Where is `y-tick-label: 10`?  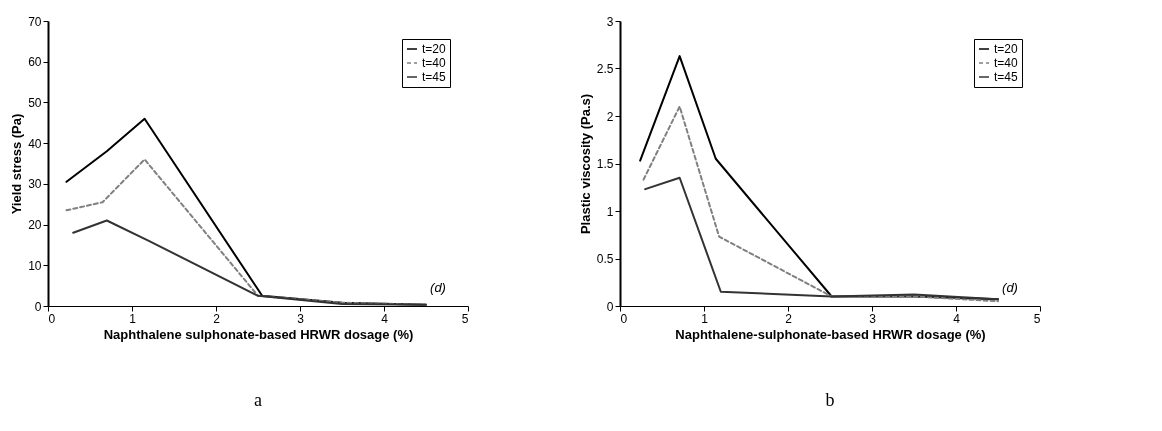
y-tick-label: 10 is located at coordinates (35, 265).